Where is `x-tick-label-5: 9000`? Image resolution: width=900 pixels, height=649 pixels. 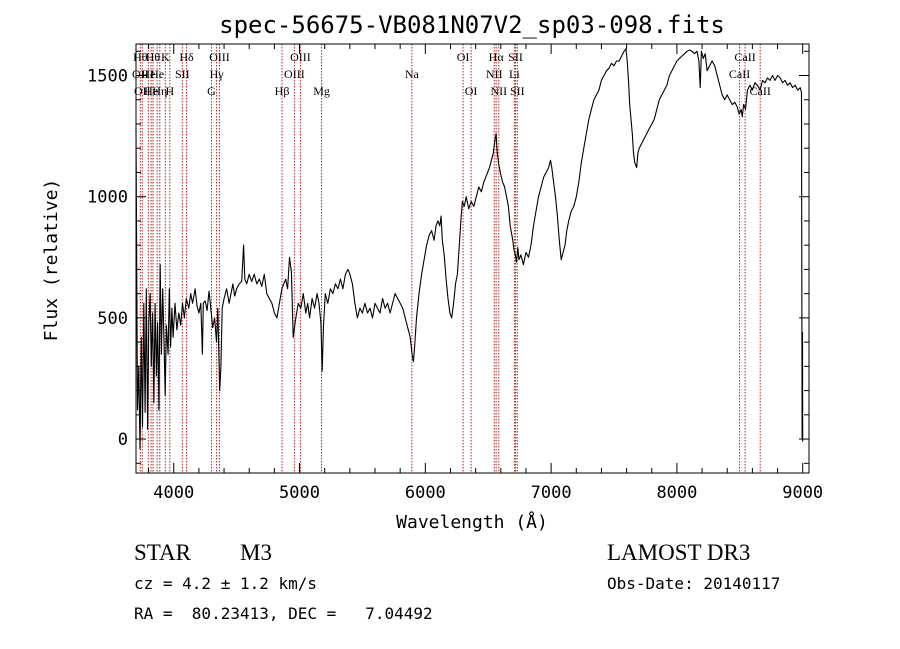 x-tick-label-5: 9000 is located at coordinates (802, 493).